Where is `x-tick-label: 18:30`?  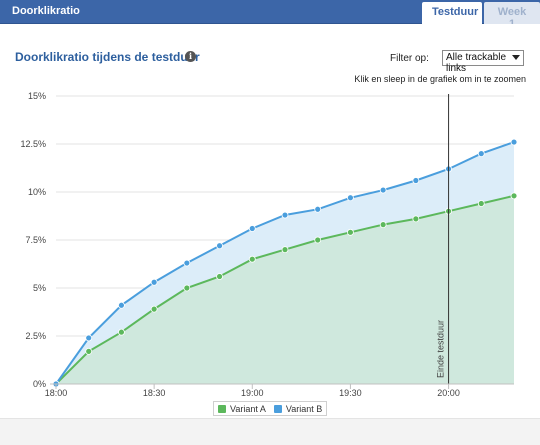
x-tick-label: 18:30 is located at coordinates (154, 393).